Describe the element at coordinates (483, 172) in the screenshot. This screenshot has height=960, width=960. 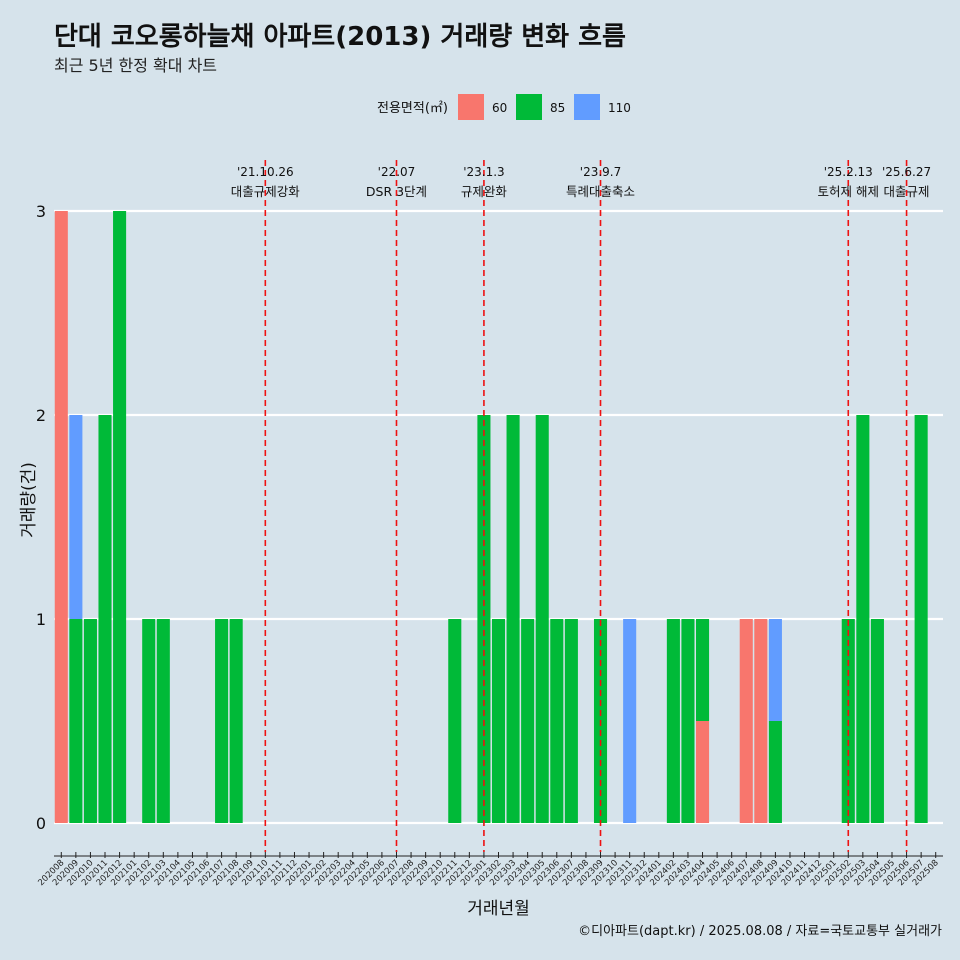
I see `event-date-label: '23.1.3` at that location.